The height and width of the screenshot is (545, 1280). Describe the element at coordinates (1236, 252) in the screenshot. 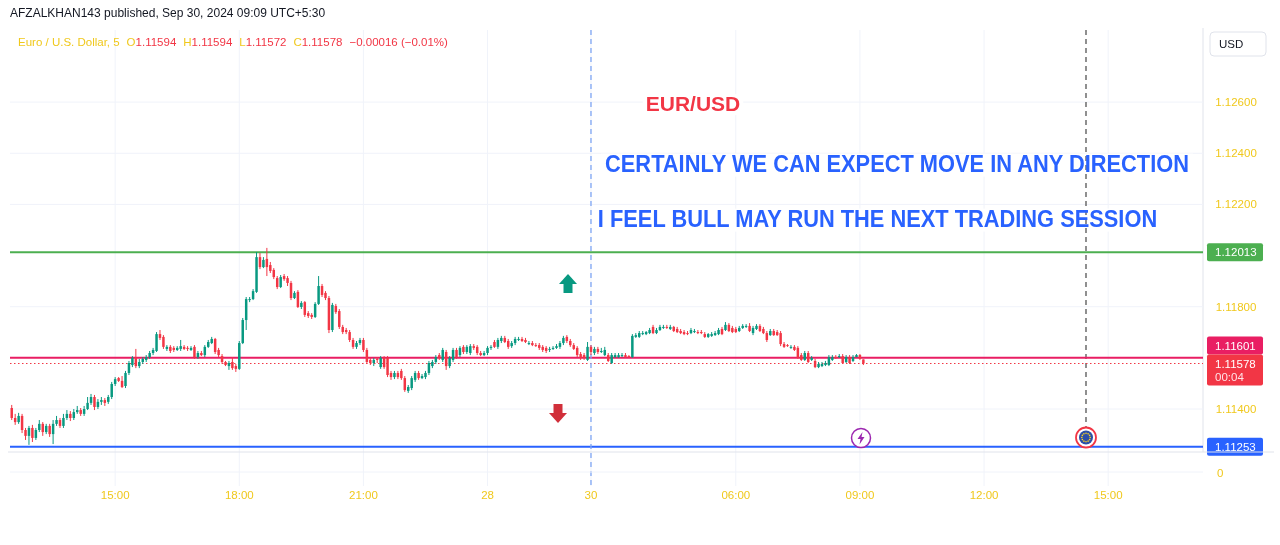

I see `ref-line-label: 1.12013` at that location.